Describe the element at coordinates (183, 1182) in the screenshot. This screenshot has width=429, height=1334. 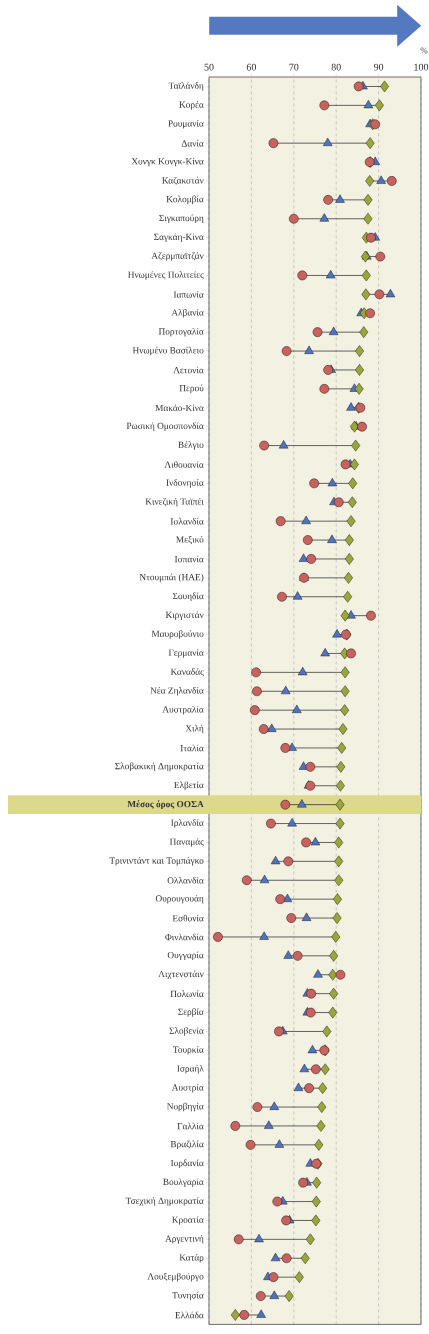
I see `y-tick-label: Βουλγαρία` at that location.